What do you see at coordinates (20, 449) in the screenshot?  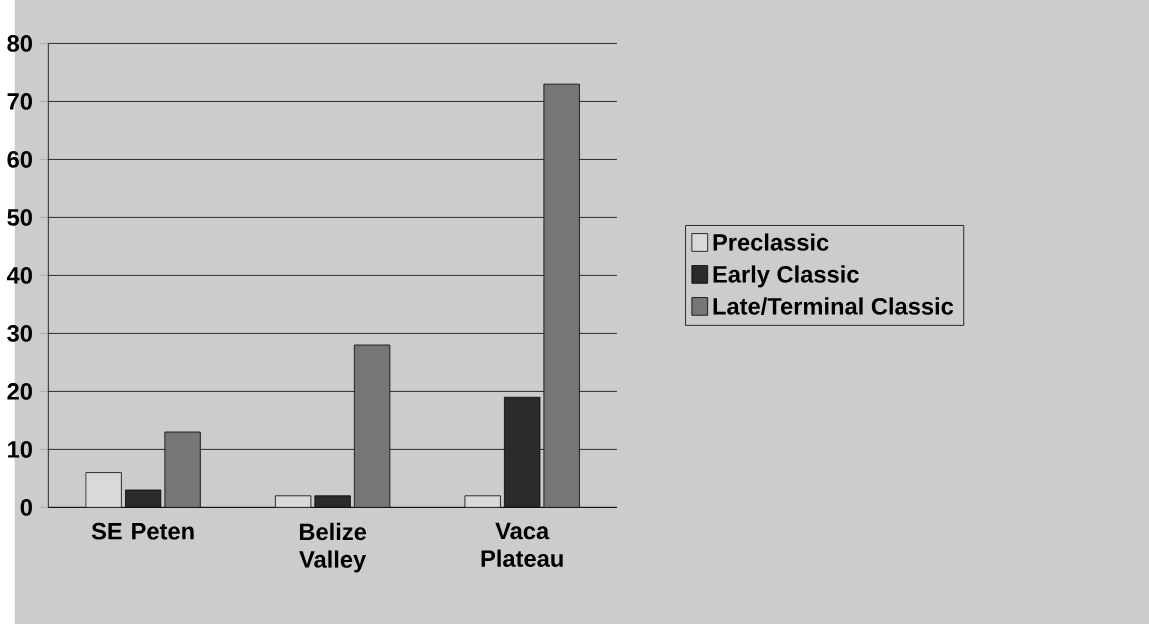 I see `y-tick-label: 10` at bounding box center [20, 449].